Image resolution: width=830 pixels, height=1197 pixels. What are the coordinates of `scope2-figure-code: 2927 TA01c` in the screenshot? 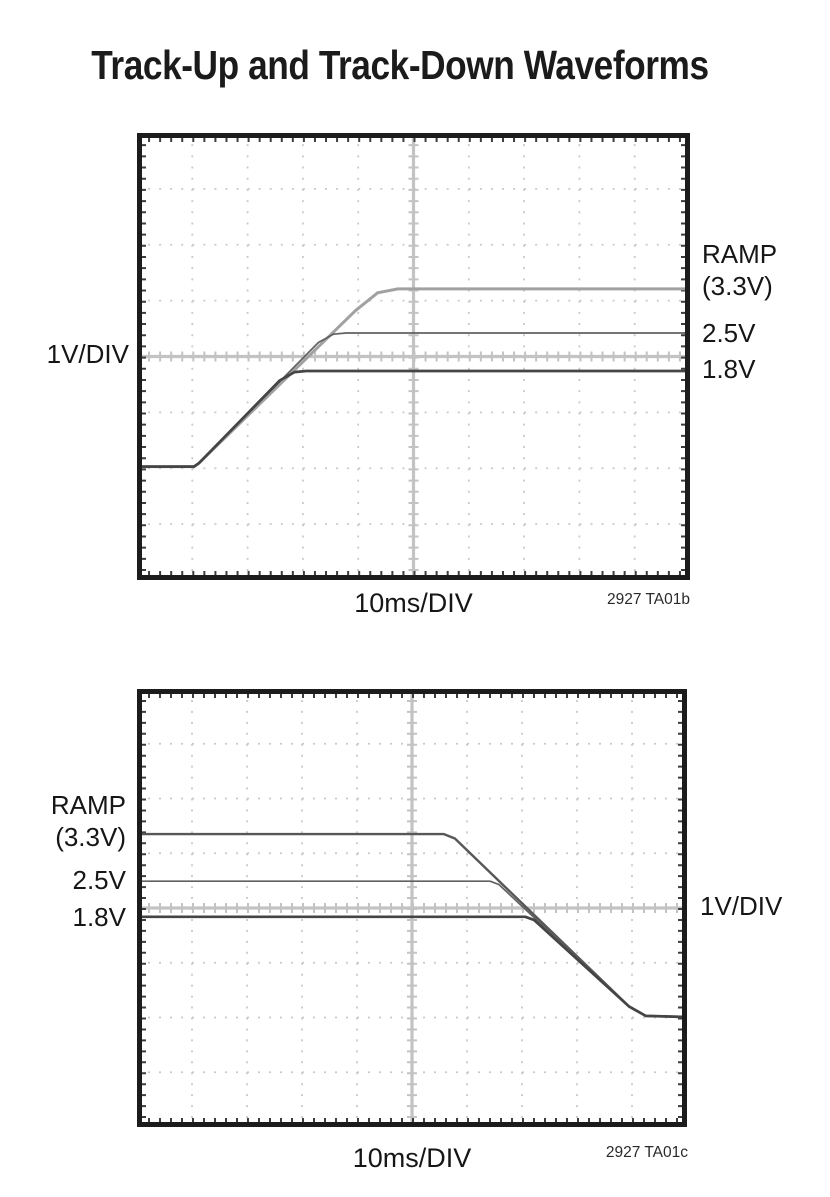 It's located at (646, 1152).